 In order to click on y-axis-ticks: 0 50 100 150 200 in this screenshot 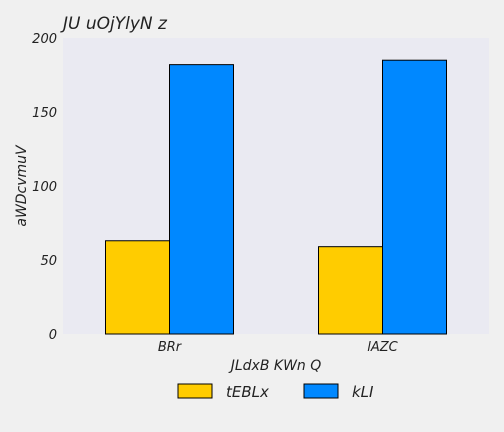, I will do `click(44, 187)`.